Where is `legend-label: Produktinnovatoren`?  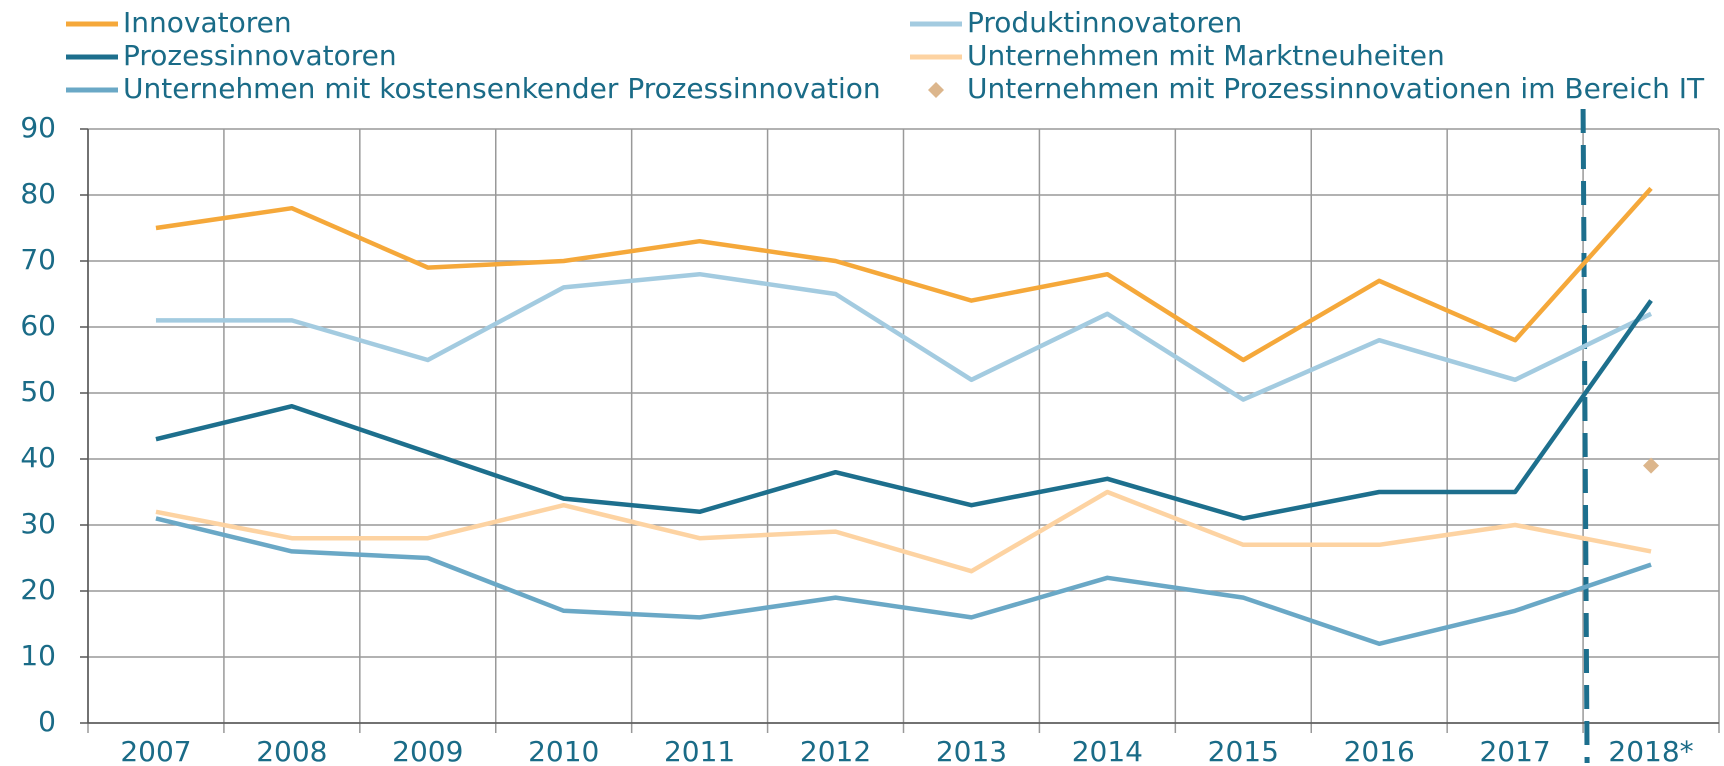 legend-label: Produktinnovatoren is located at coordinates (1104, 22).